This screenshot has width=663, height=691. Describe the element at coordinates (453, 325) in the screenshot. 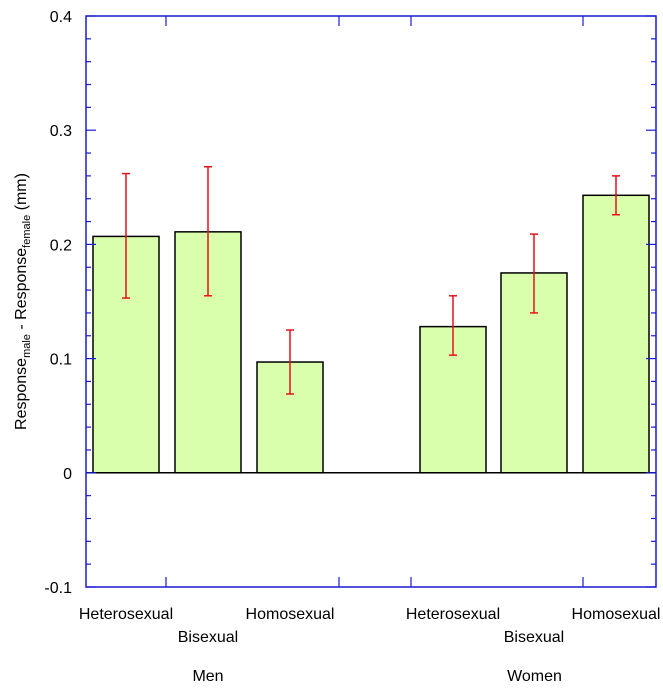

I see `error-bar-women-heterosexual` at that location.